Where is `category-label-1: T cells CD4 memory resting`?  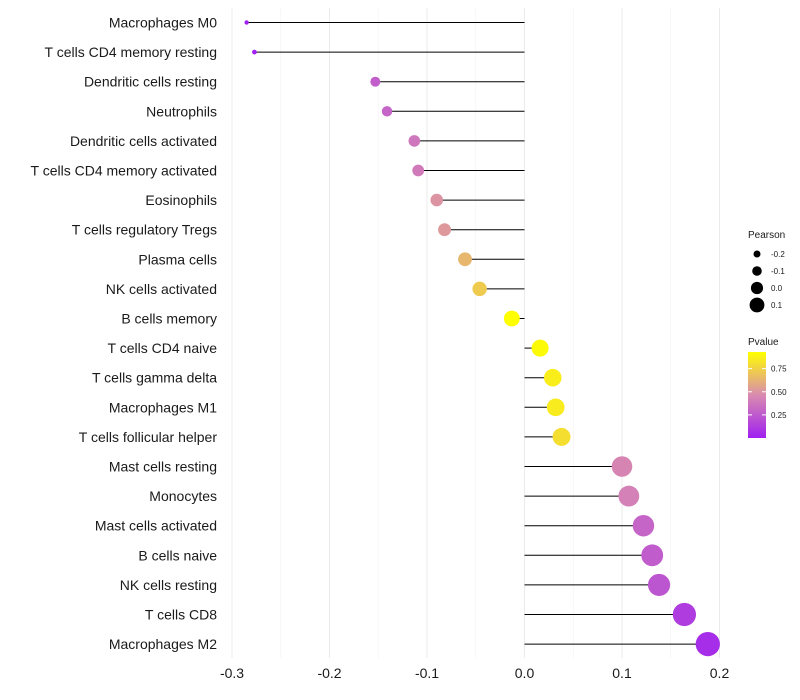
category-label-1: T cells CD4 memory resting is located at coordinates (131, 52).